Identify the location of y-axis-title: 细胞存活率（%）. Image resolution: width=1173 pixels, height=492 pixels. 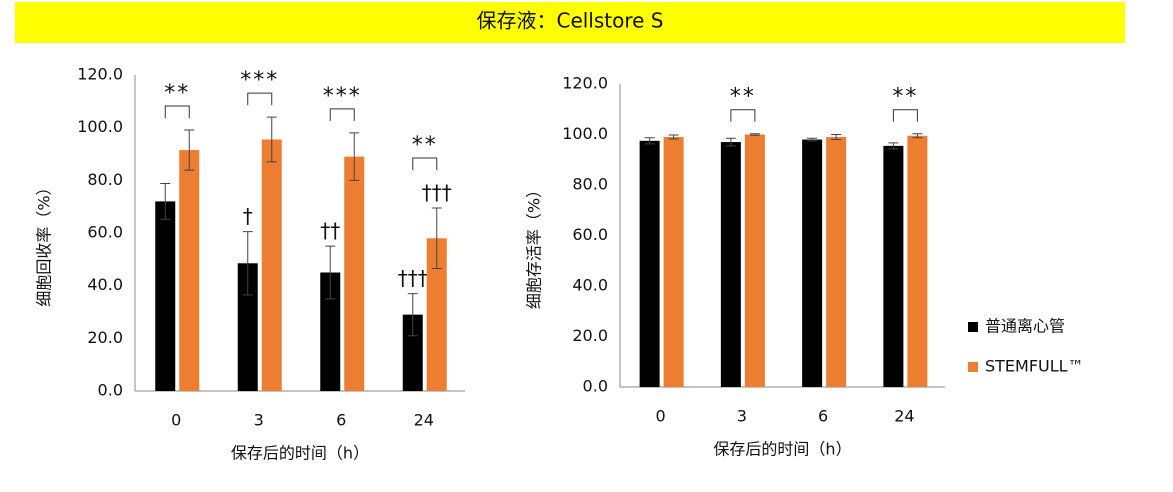
(534, 245).